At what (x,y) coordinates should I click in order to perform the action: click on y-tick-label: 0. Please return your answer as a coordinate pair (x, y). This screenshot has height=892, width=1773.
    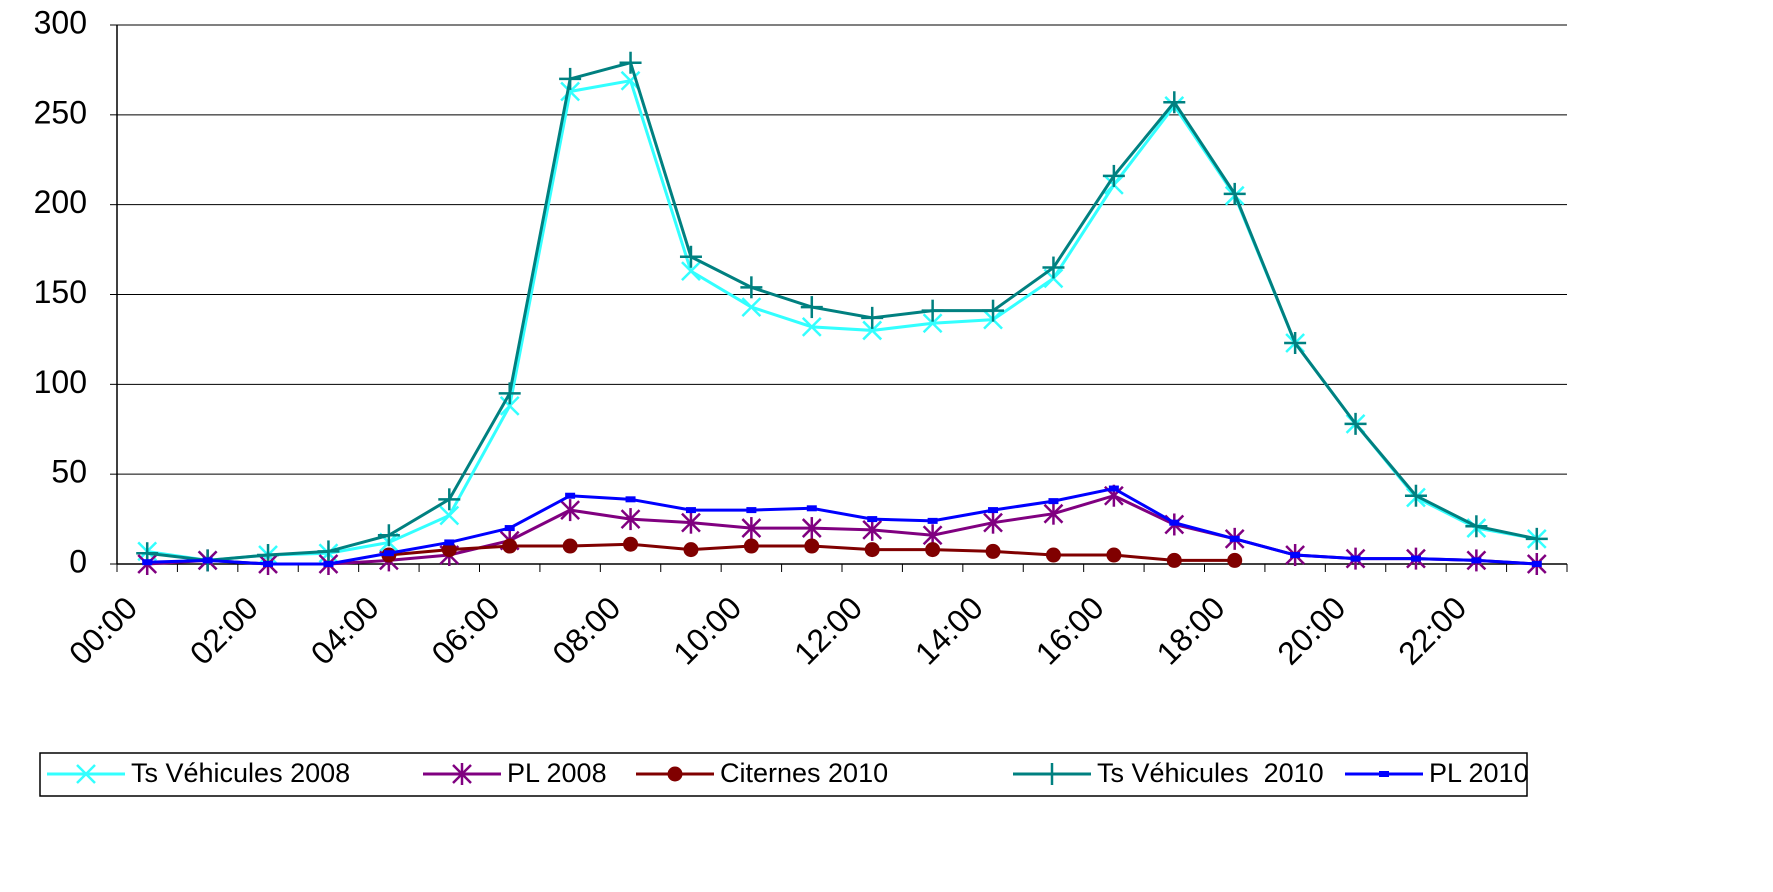
    Looking at the image, I should click on (78, 561).